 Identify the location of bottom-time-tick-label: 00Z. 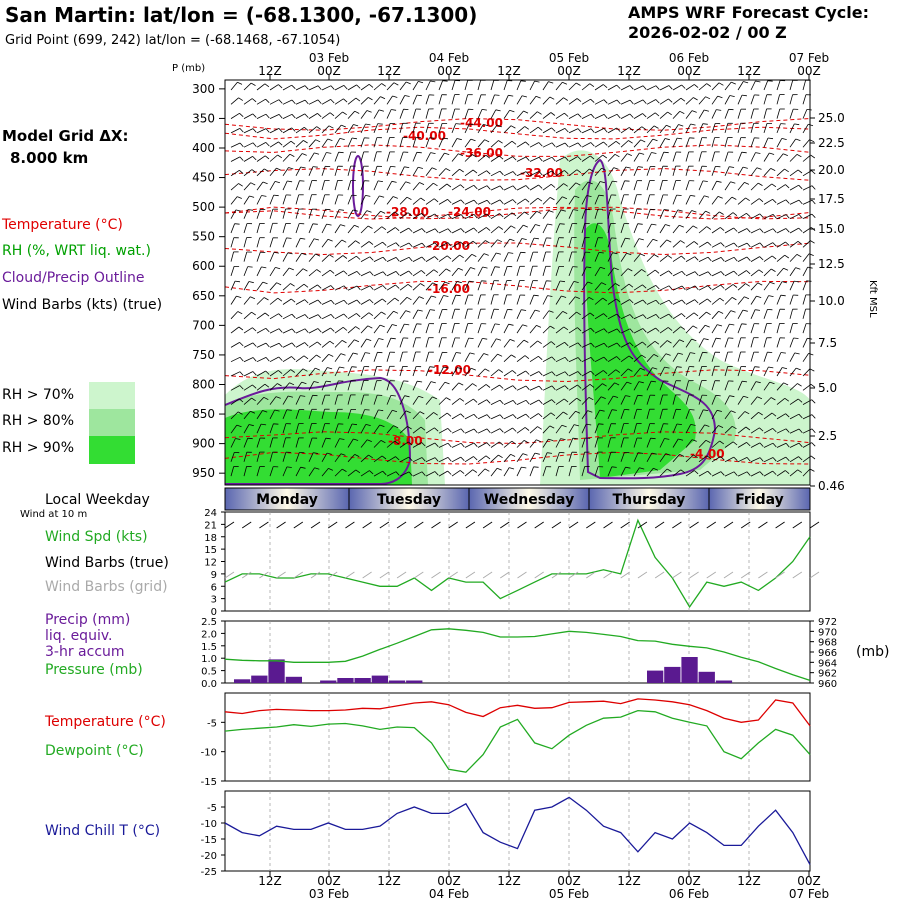
(449, 881).